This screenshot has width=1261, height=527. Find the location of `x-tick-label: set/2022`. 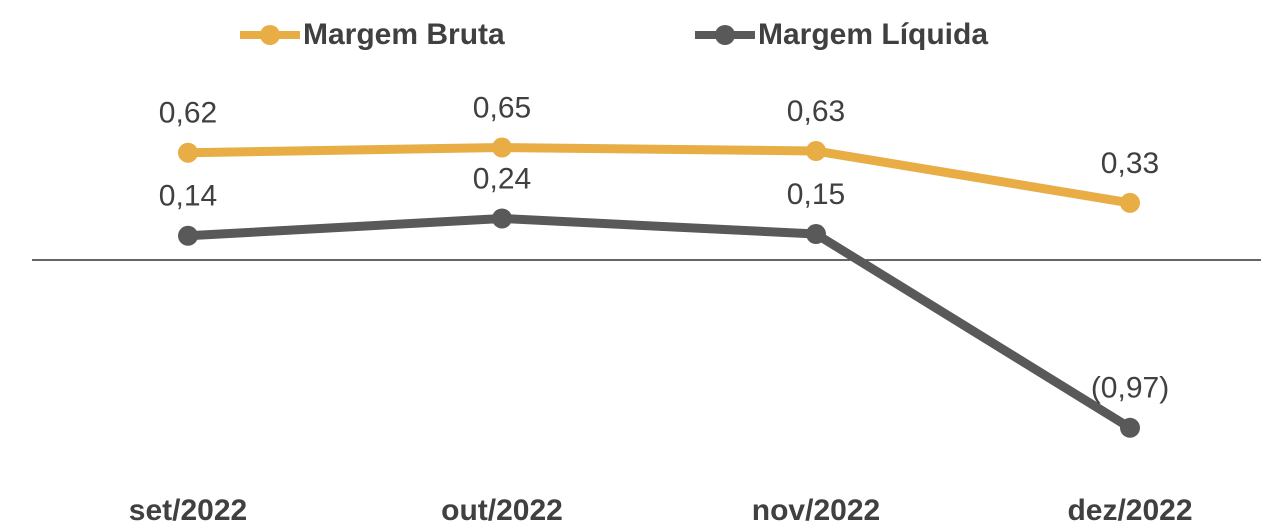

x-tick-label: set/2022 is located at coordinates (188, 510).